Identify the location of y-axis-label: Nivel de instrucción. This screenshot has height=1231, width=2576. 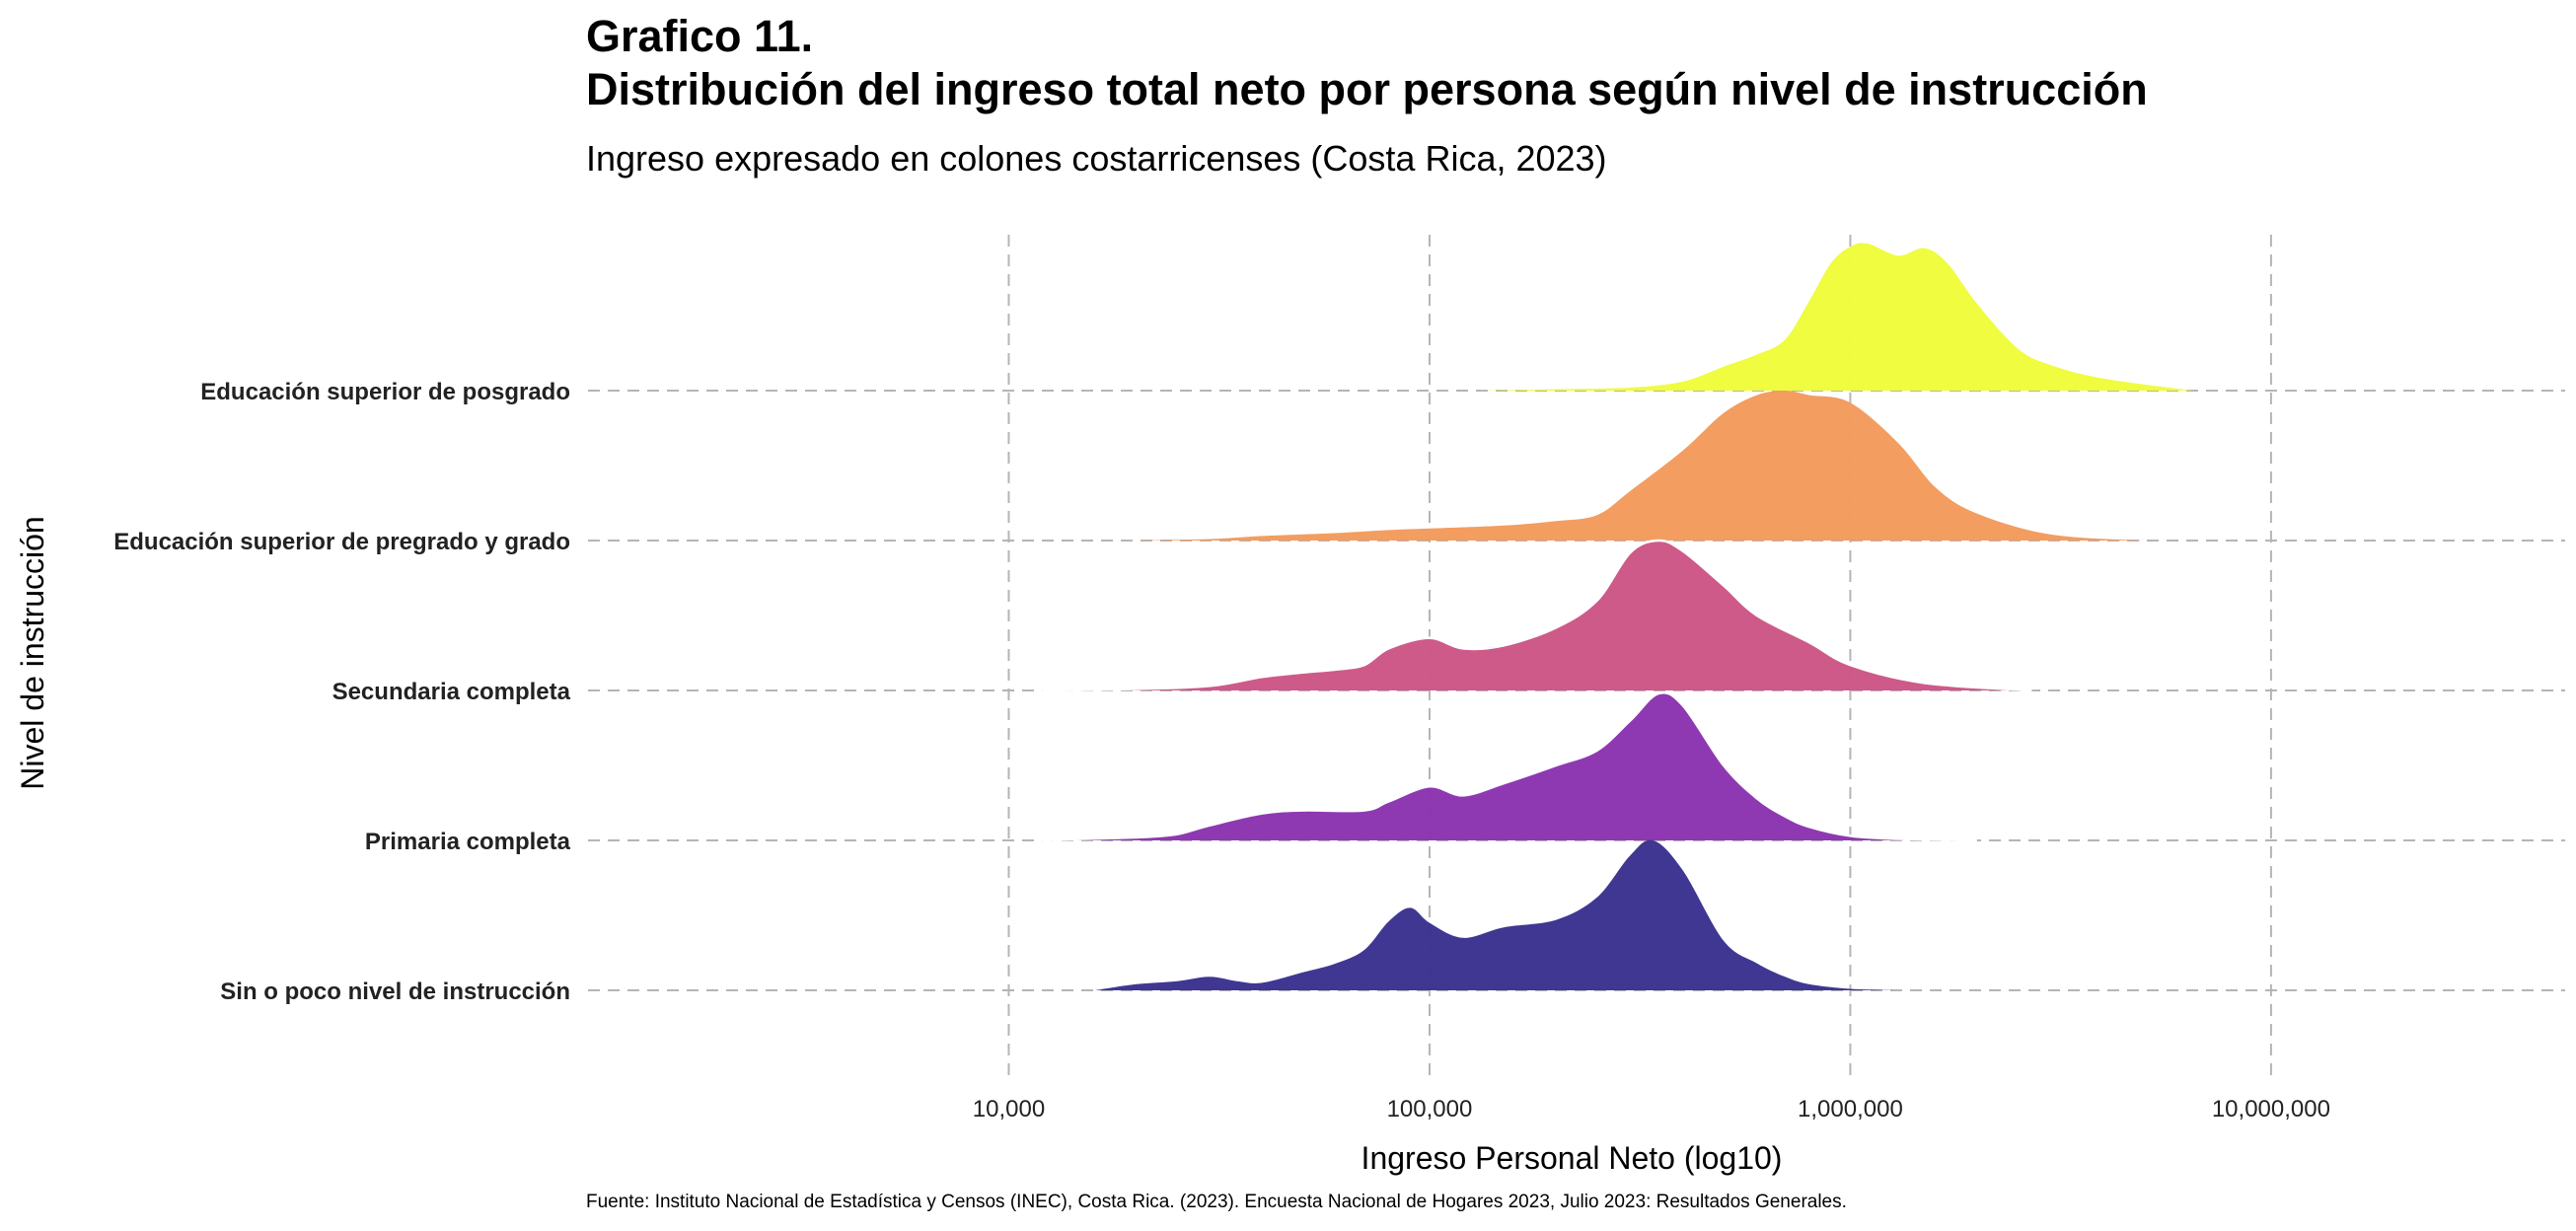
(32, 652).